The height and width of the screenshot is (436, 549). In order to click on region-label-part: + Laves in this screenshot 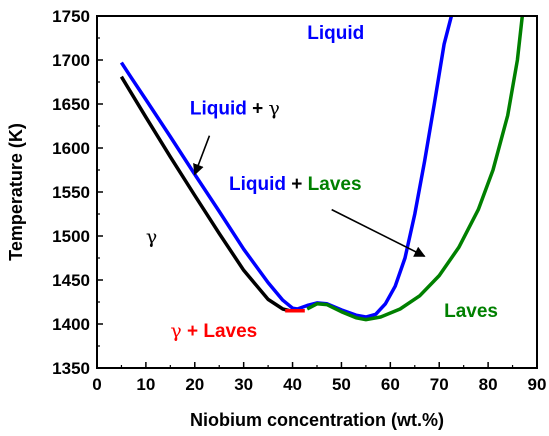, I will do `click(220, 331)`.